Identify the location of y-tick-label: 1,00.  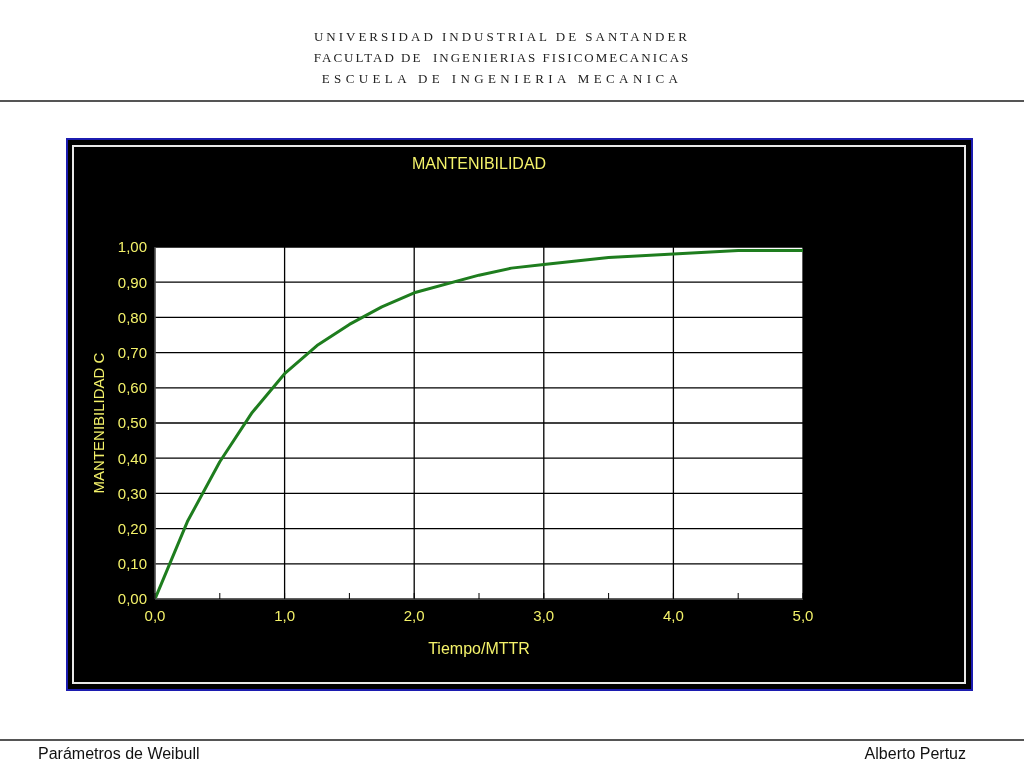
(132, 247).